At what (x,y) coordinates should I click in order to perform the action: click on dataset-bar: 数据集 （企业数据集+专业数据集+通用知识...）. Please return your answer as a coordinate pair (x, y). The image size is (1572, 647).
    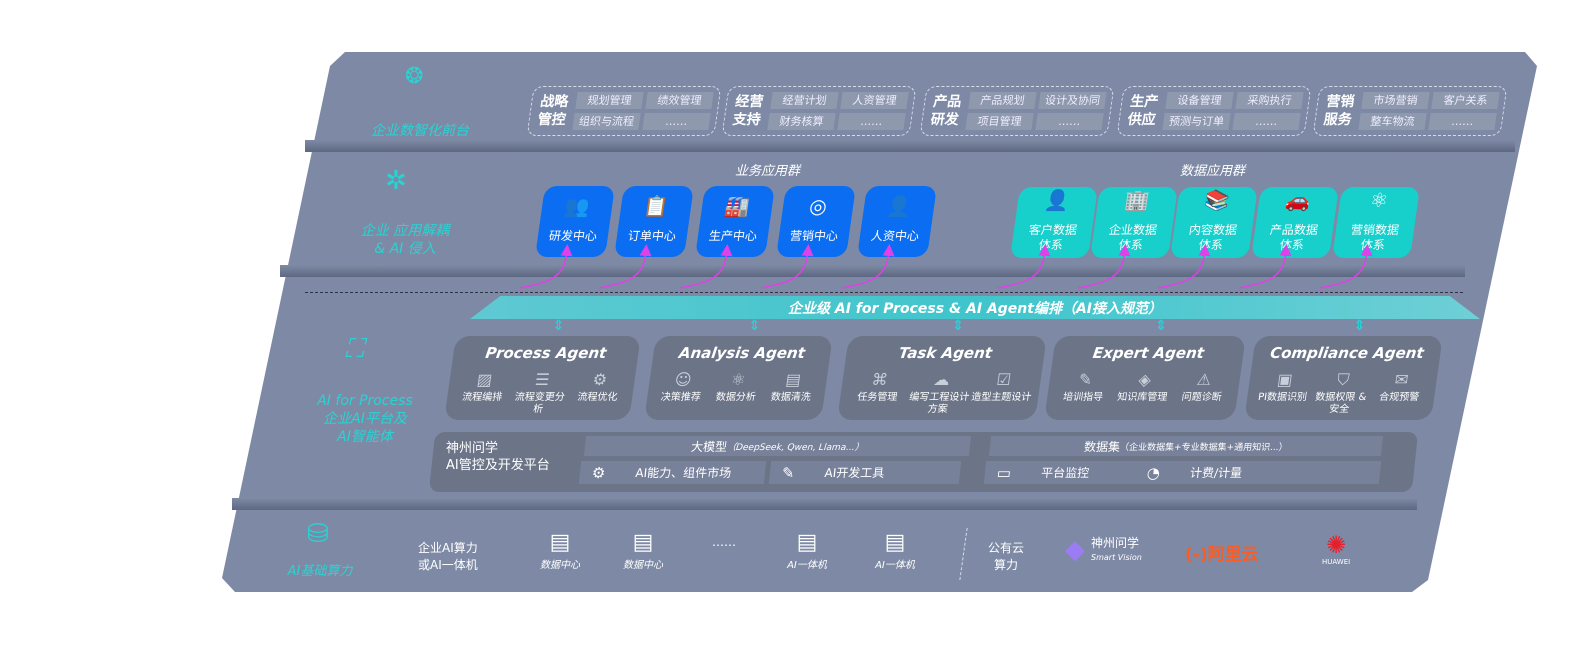
    Looking at the image, I should click on (1186, 446).